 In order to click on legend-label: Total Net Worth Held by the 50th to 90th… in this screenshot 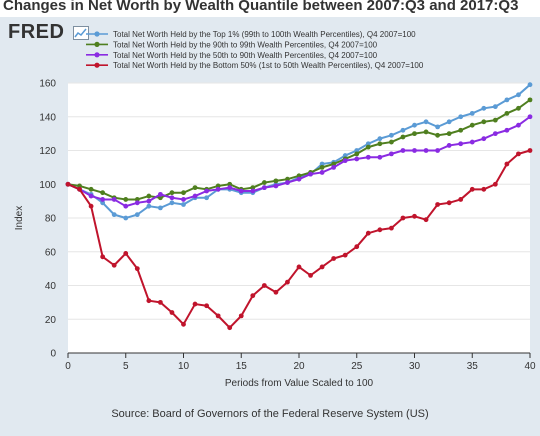, I will do `click(245, 55)`.